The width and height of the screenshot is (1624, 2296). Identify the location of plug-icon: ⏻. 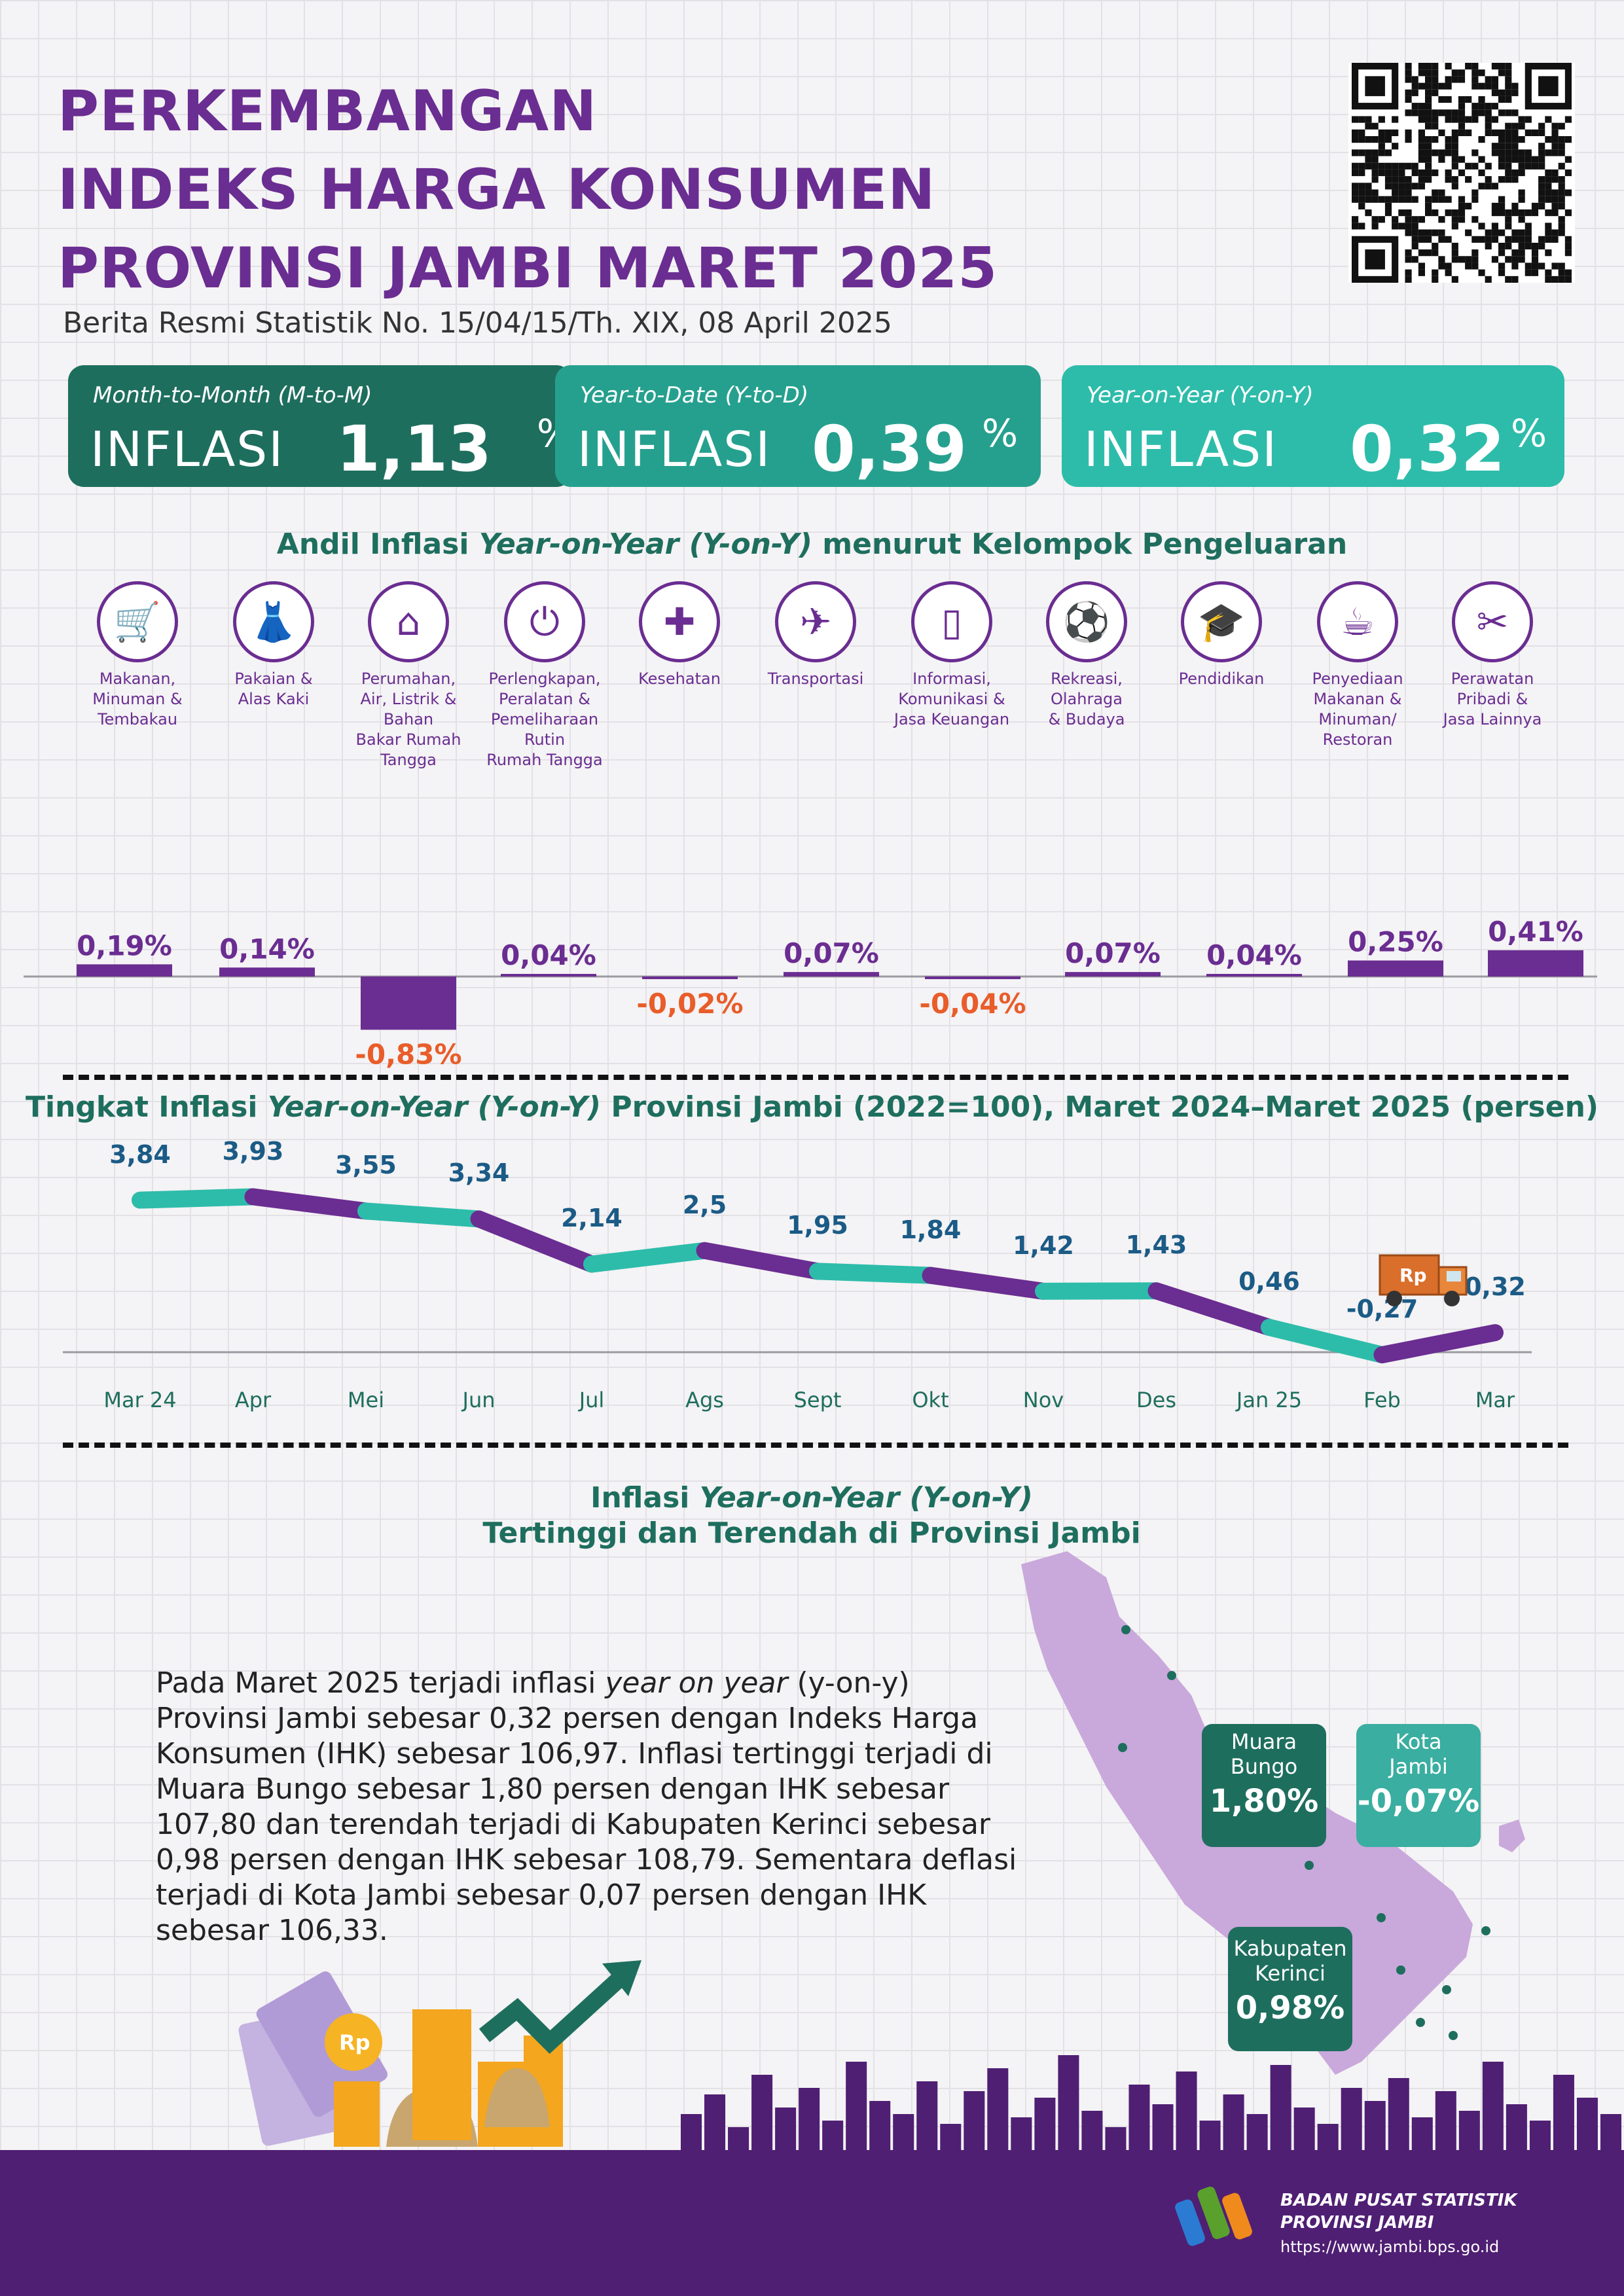
(544, 621).